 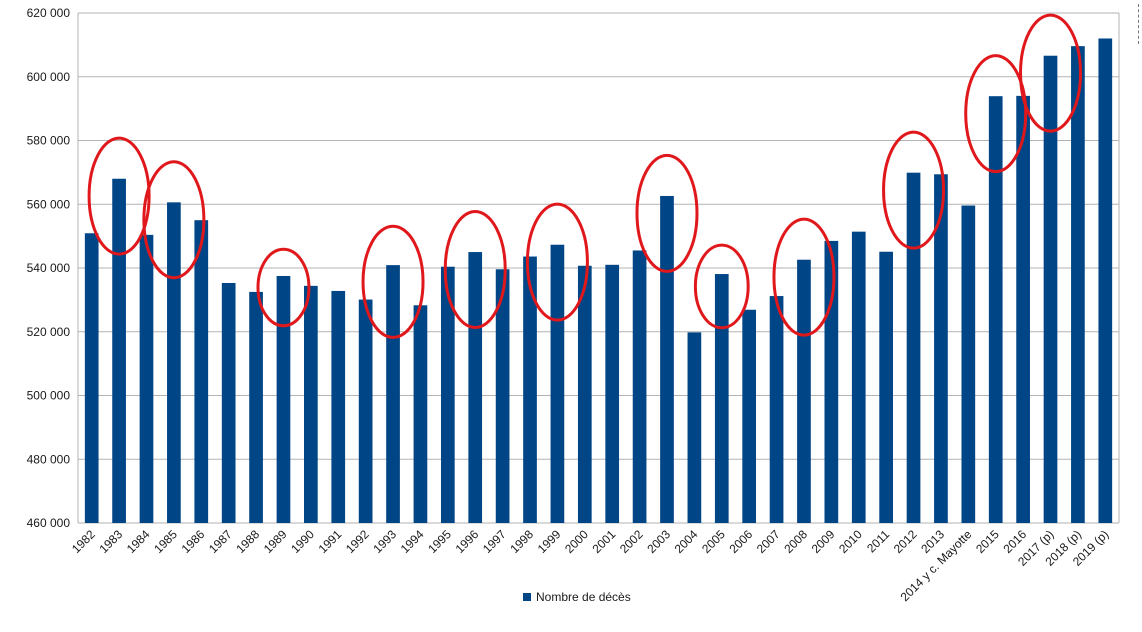 I want to click on y-tick-label: 500 000, so click(x=49, y=396).